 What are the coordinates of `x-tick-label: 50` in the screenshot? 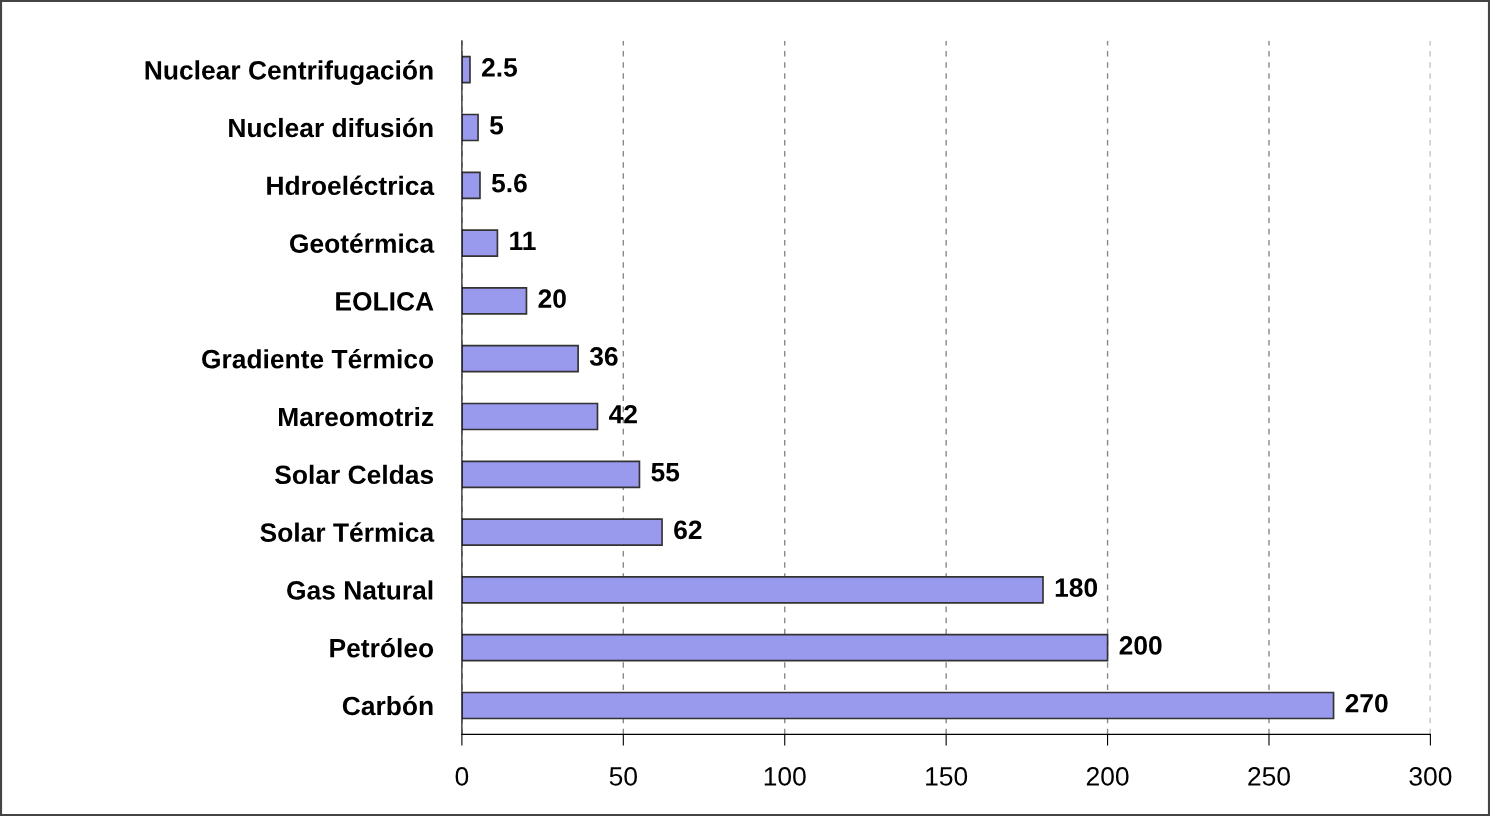 It's located at (623, 776).